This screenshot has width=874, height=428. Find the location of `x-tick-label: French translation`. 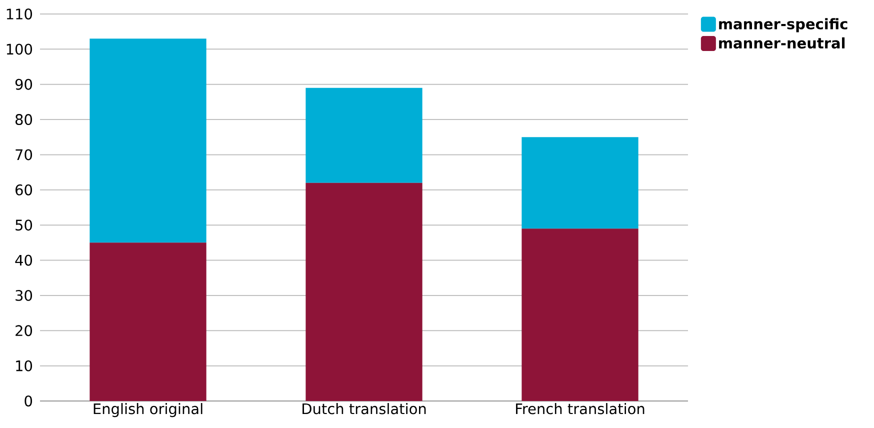

x-tick-label: French translation is located at coordinates (580, 408).